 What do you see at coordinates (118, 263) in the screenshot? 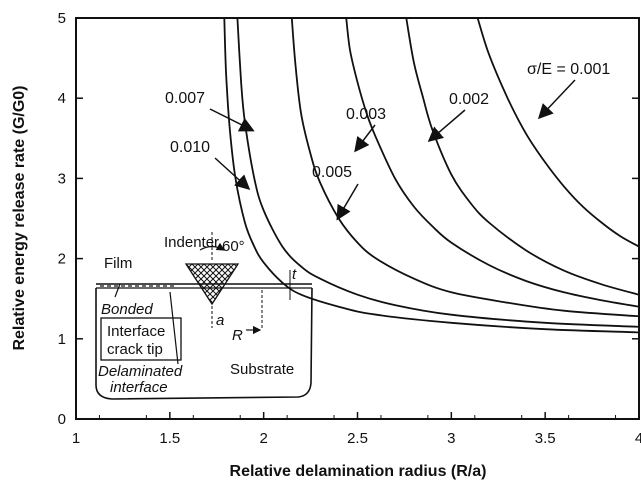
I see `film-label: Film` at bounding box center [118, 263].